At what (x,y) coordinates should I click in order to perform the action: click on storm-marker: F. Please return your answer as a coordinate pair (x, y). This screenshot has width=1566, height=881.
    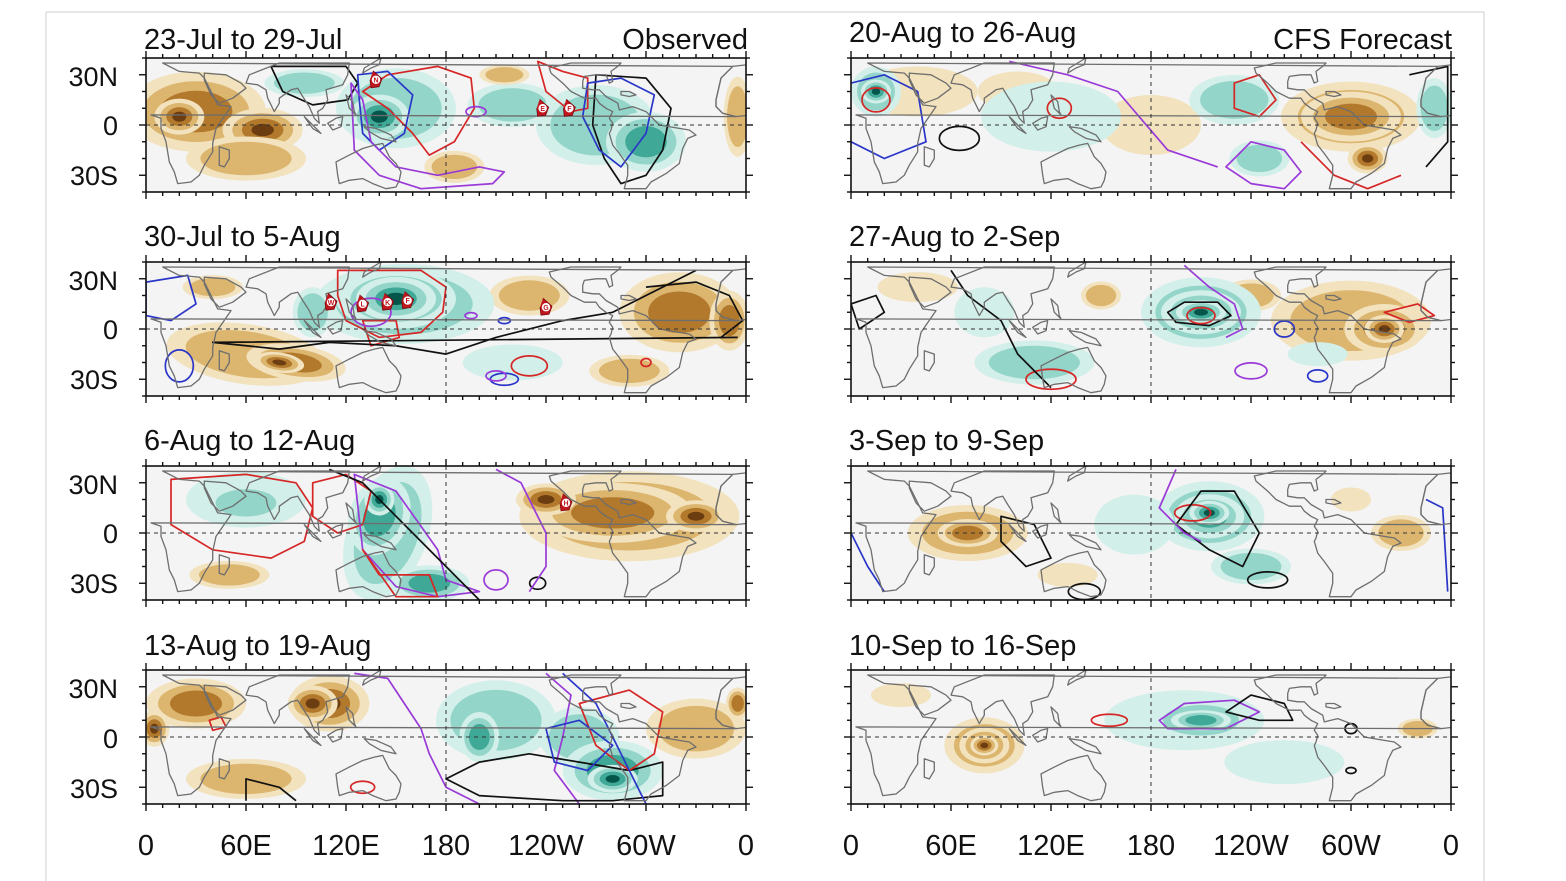
    Looking at the image, I should click on (408, 300).